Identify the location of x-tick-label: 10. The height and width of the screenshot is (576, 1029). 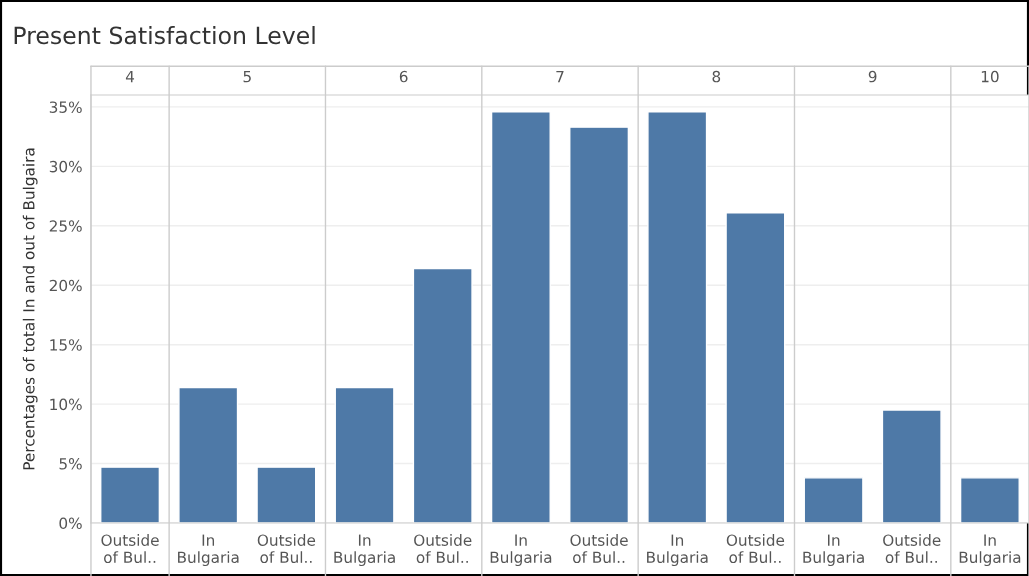
(990, 76).